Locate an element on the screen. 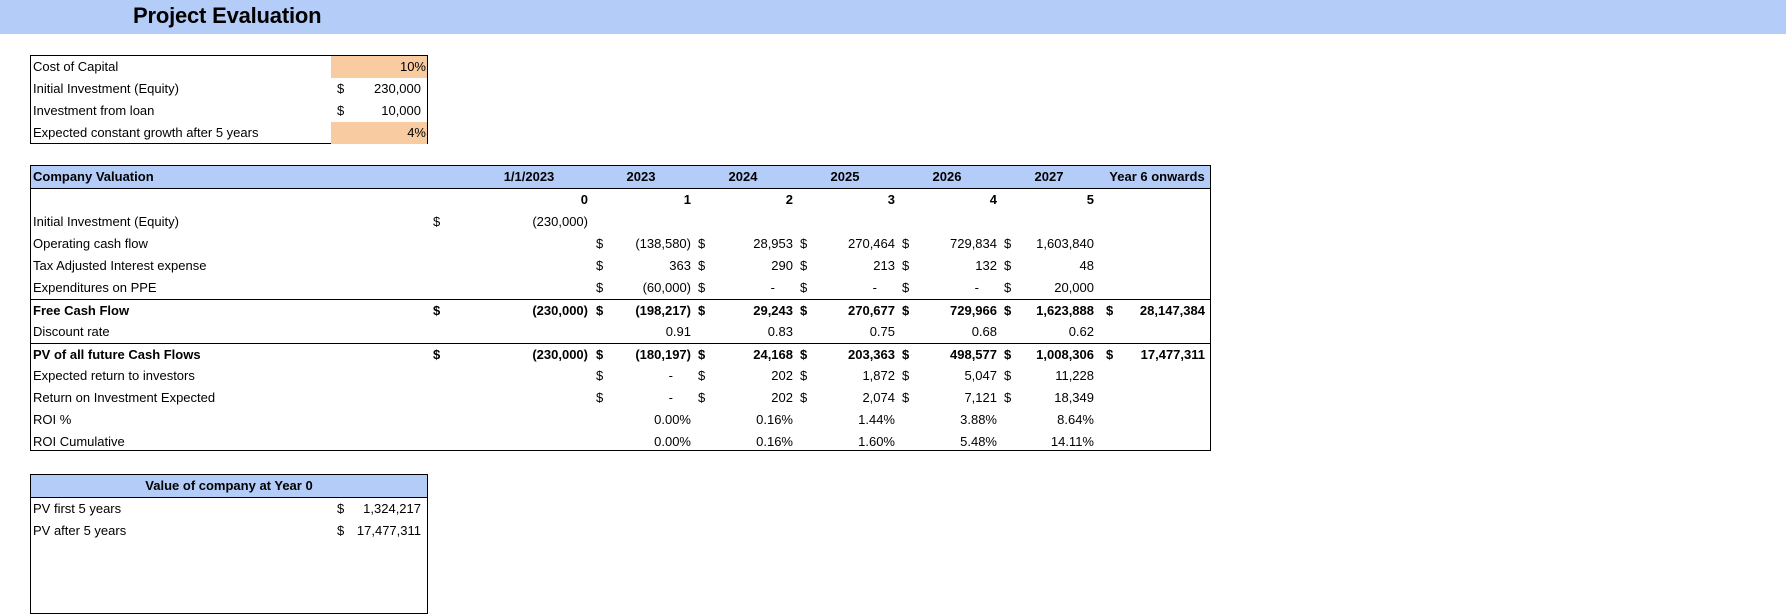 The image size is (1786, 614). pv-first-5-years-value: 1,324,217 is located at coordinates (392, 508).